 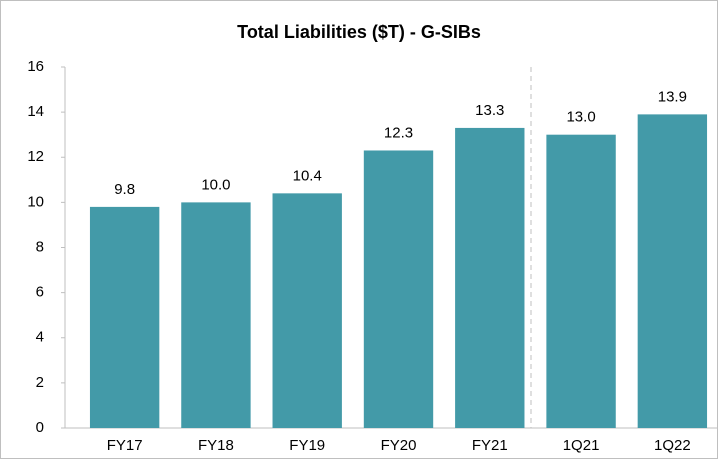 What do you see at coordinates (215, 184) in the screenshot?
I see `data-label: 10.0` at bounding box center [215, 184].